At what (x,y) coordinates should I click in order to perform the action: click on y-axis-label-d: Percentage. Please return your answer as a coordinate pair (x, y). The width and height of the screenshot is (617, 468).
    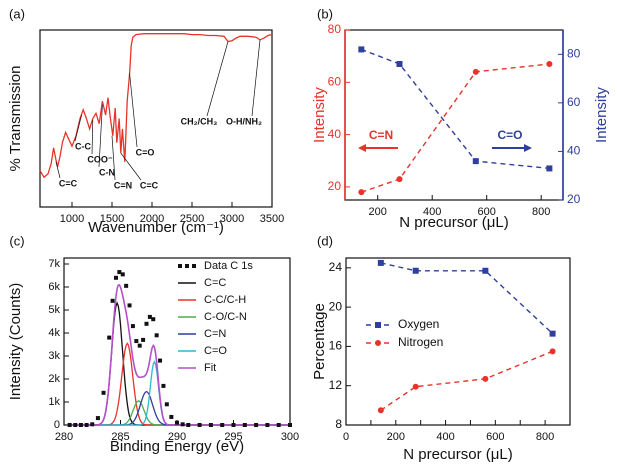
    Looking at the image, I should click on (319, 341).